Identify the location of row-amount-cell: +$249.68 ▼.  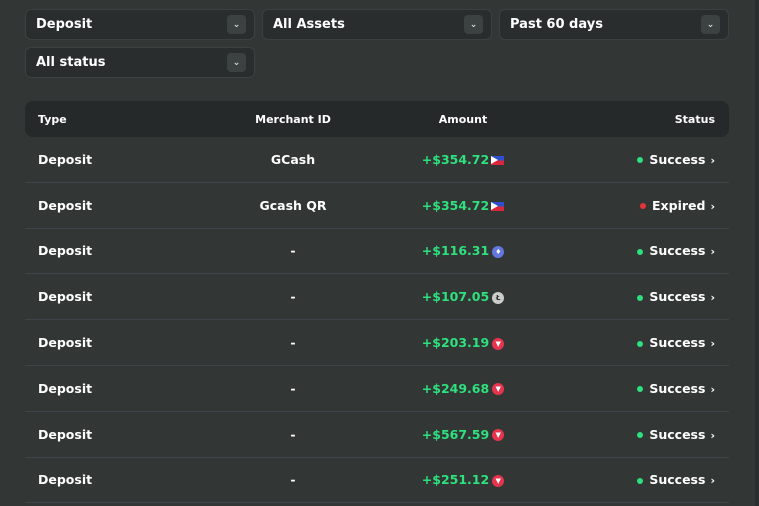
(463, 388).